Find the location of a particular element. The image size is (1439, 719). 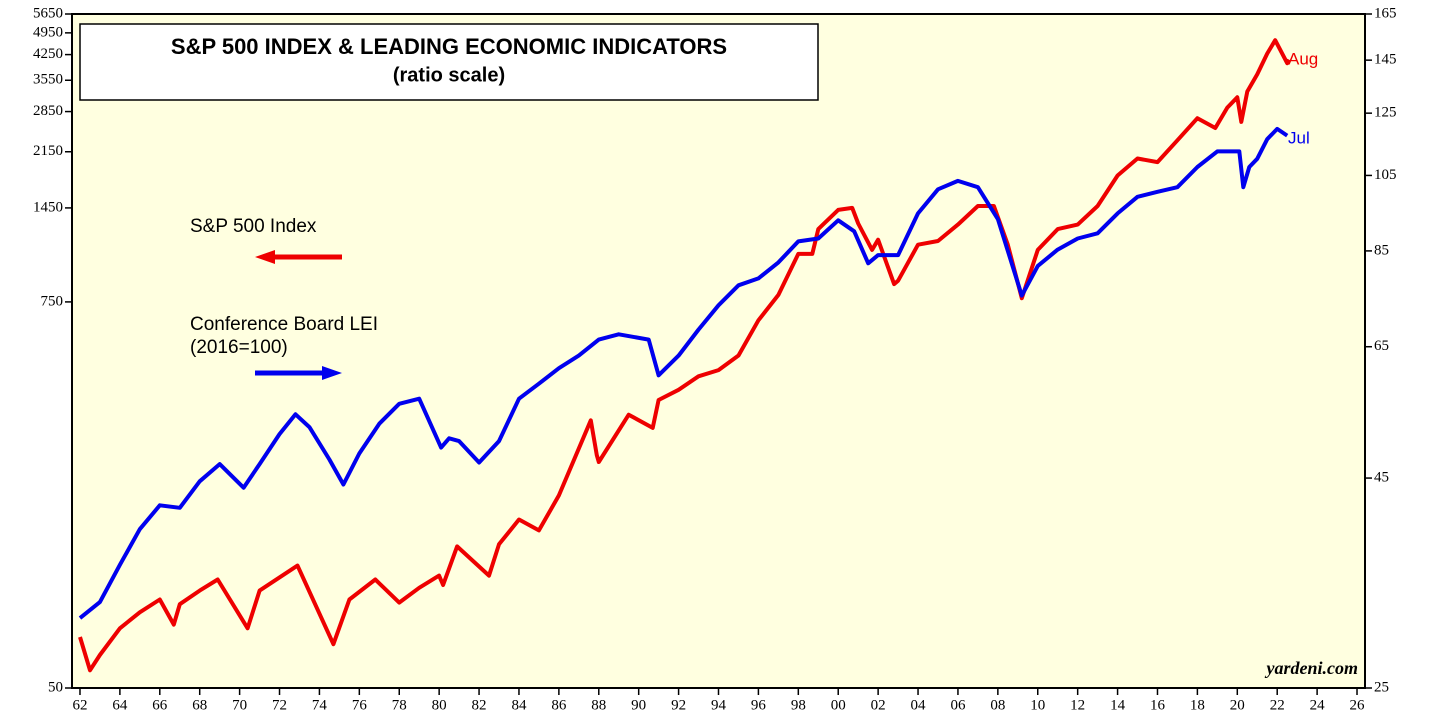

x-tick-label: 22 is located at coordinates (1277, 705).